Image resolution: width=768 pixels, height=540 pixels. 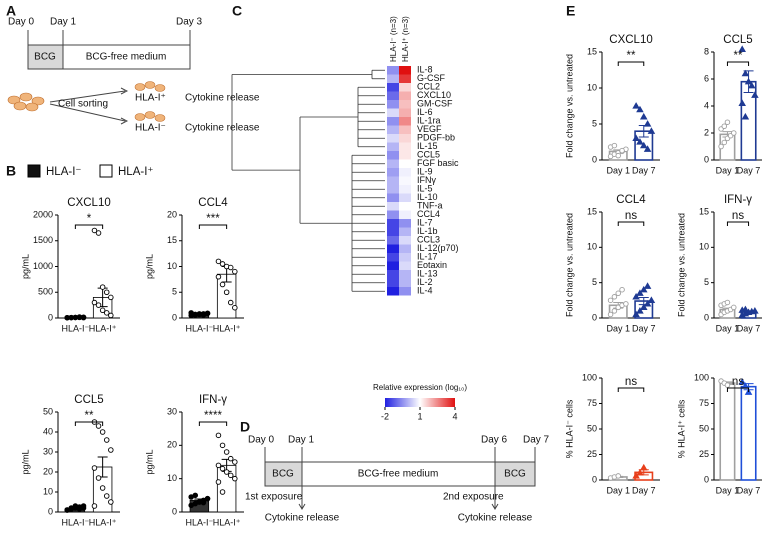 I want to click on row-label: IL-8, so click(x=425, y=70).